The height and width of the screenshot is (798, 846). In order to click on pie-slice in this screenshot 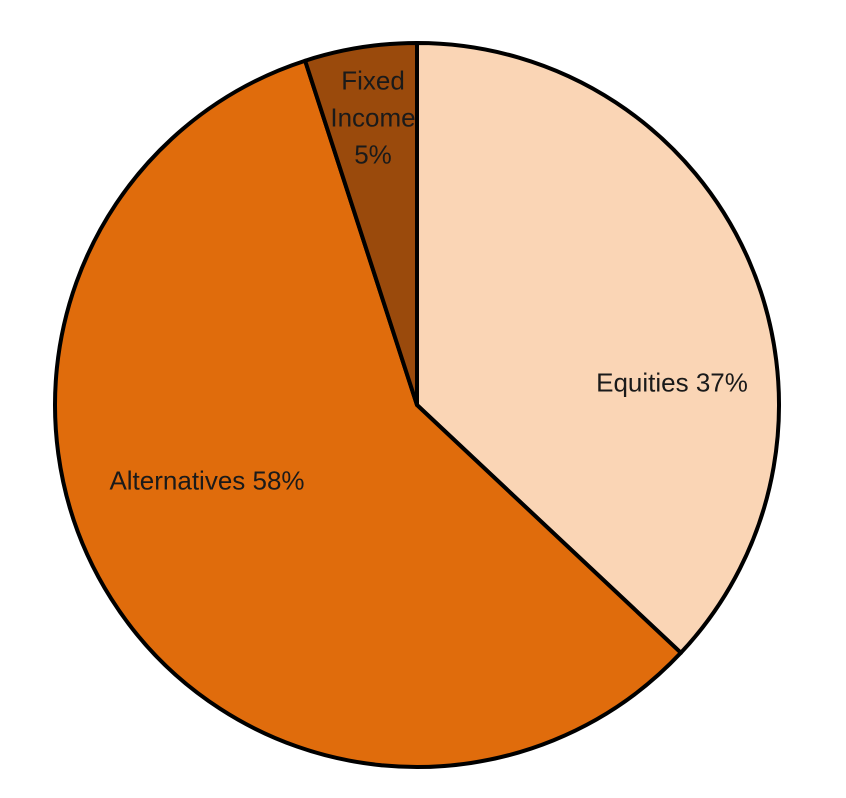, I will do `click(361, 224)`.